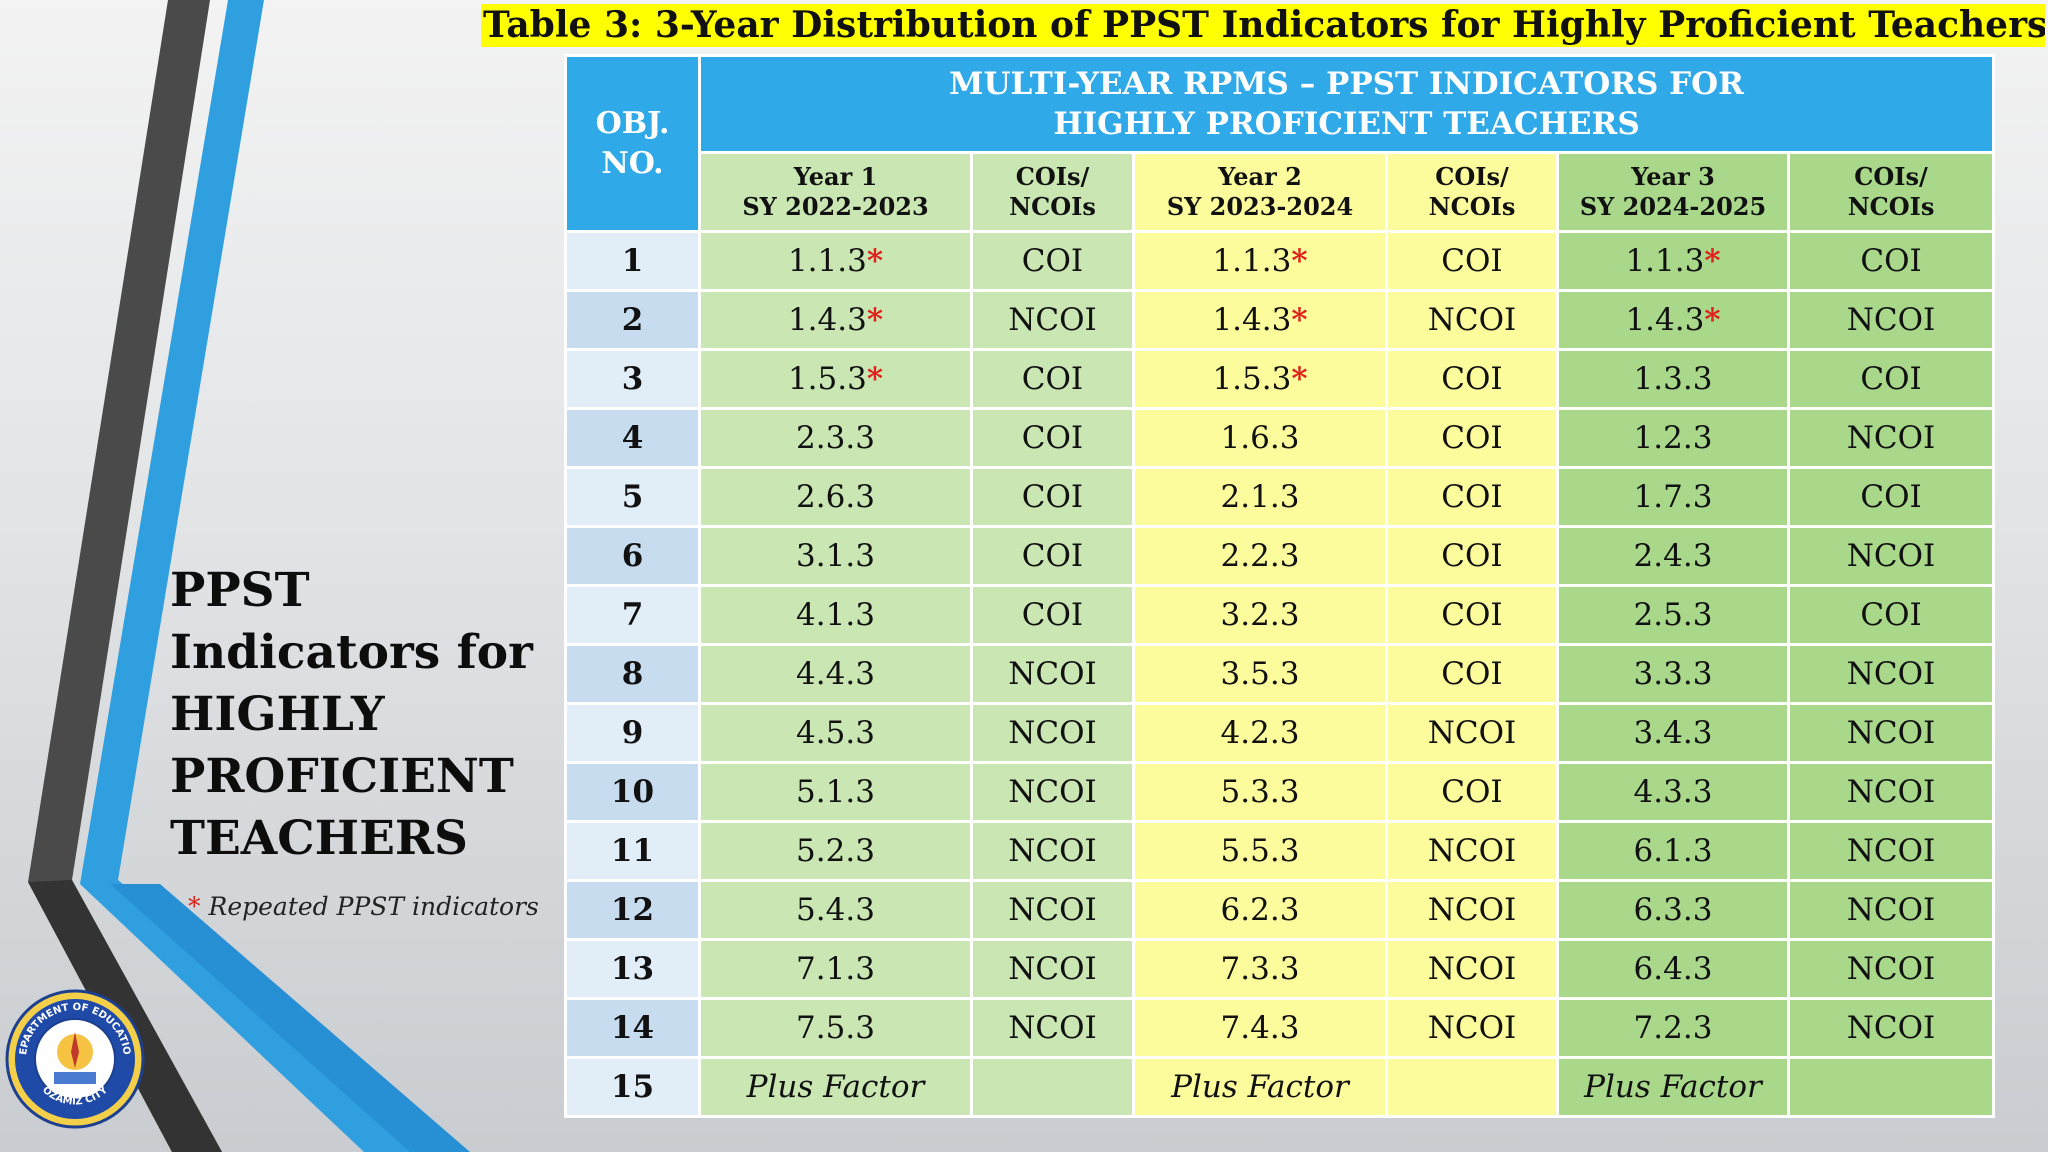  Describe the element at coordinates (632, 1087) in the screenshot. I see `obj-number-cell-text: 15` at that location.